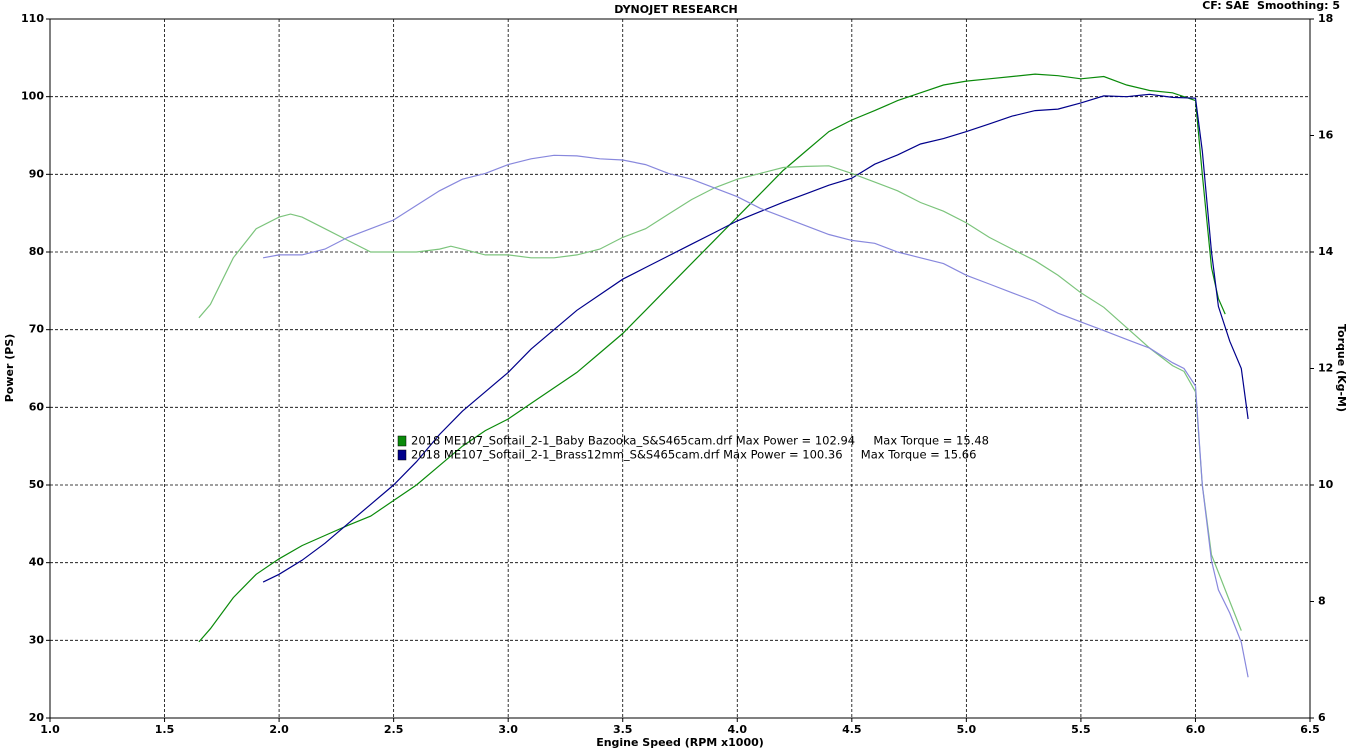 The height and width of the screenshot is (750, 1350). I want to click on y2-tick-label: 6, so click(1322, 717).